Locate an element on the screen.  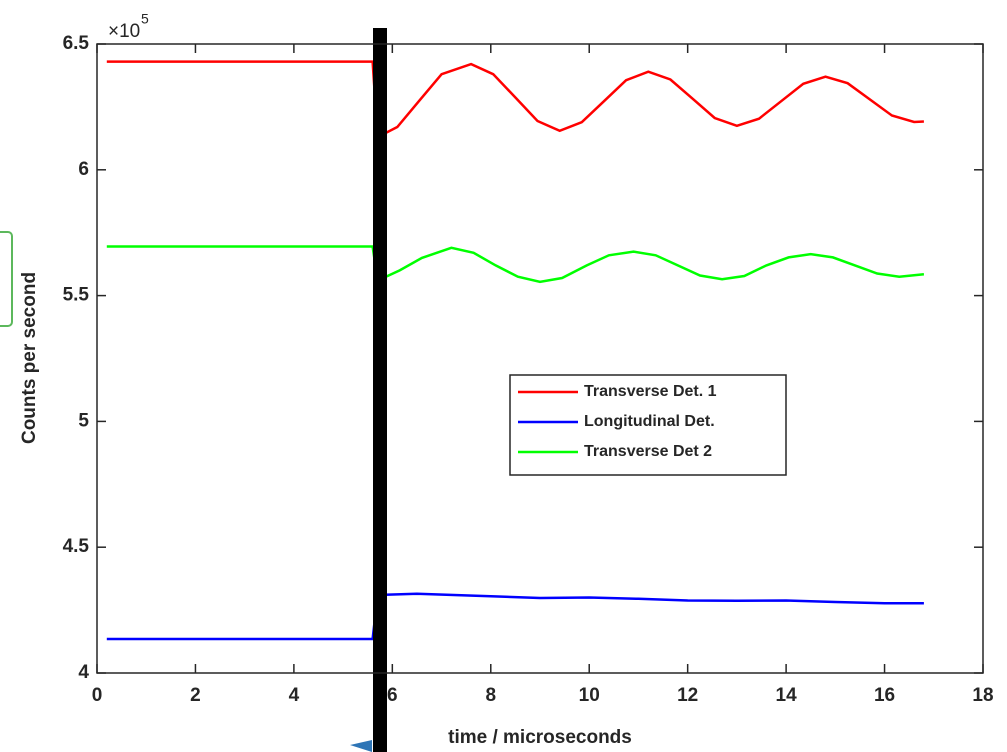
x-tick-label: 0 is located at coordinates (97, 695).